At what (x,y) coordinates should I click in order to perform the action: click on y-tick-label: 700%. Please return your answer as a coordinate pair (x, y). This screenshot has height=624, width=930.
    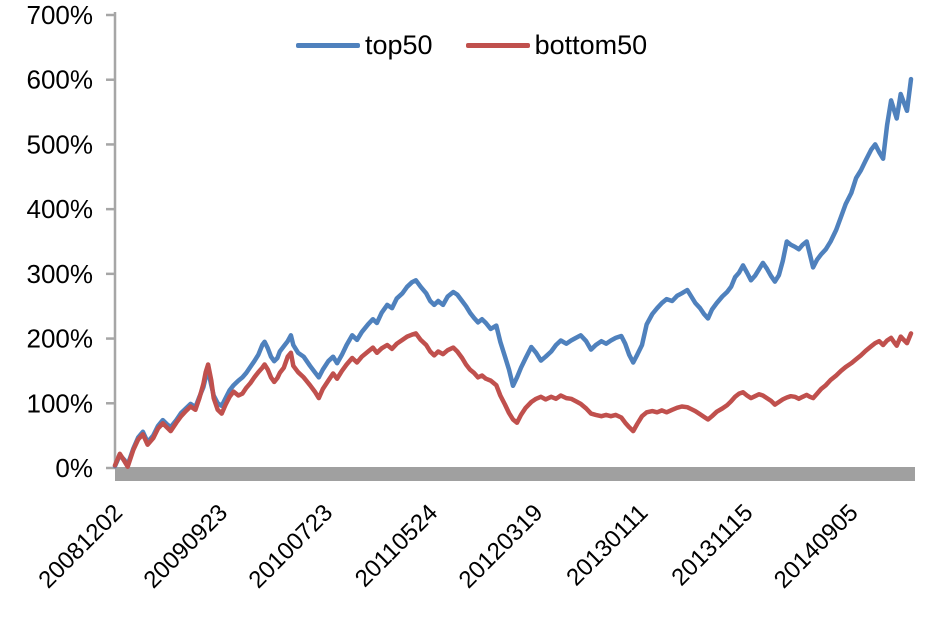
    Looking at the image, I should click on (60, 15).